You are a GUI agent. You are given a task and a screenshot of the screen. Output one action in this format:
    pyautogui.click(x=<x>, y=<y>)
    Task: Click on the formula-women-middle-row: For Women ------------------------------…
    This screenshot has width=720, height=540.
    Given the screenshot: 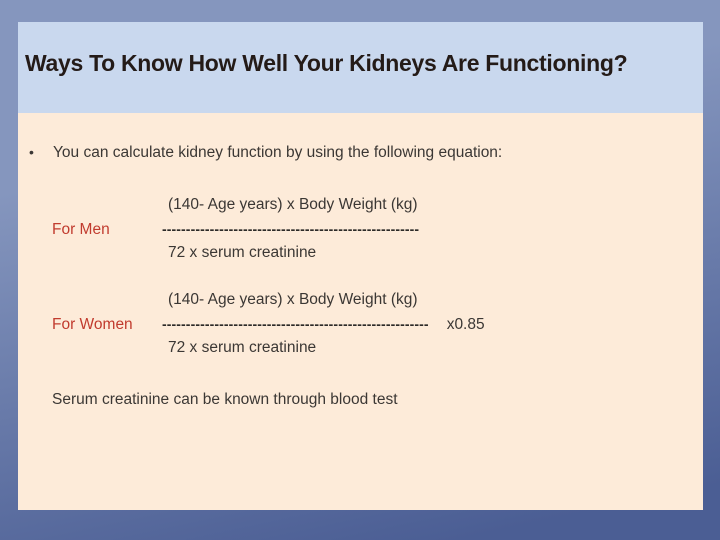 What is the action you would take?
    pyautogui.click(x=268, y=324)
    